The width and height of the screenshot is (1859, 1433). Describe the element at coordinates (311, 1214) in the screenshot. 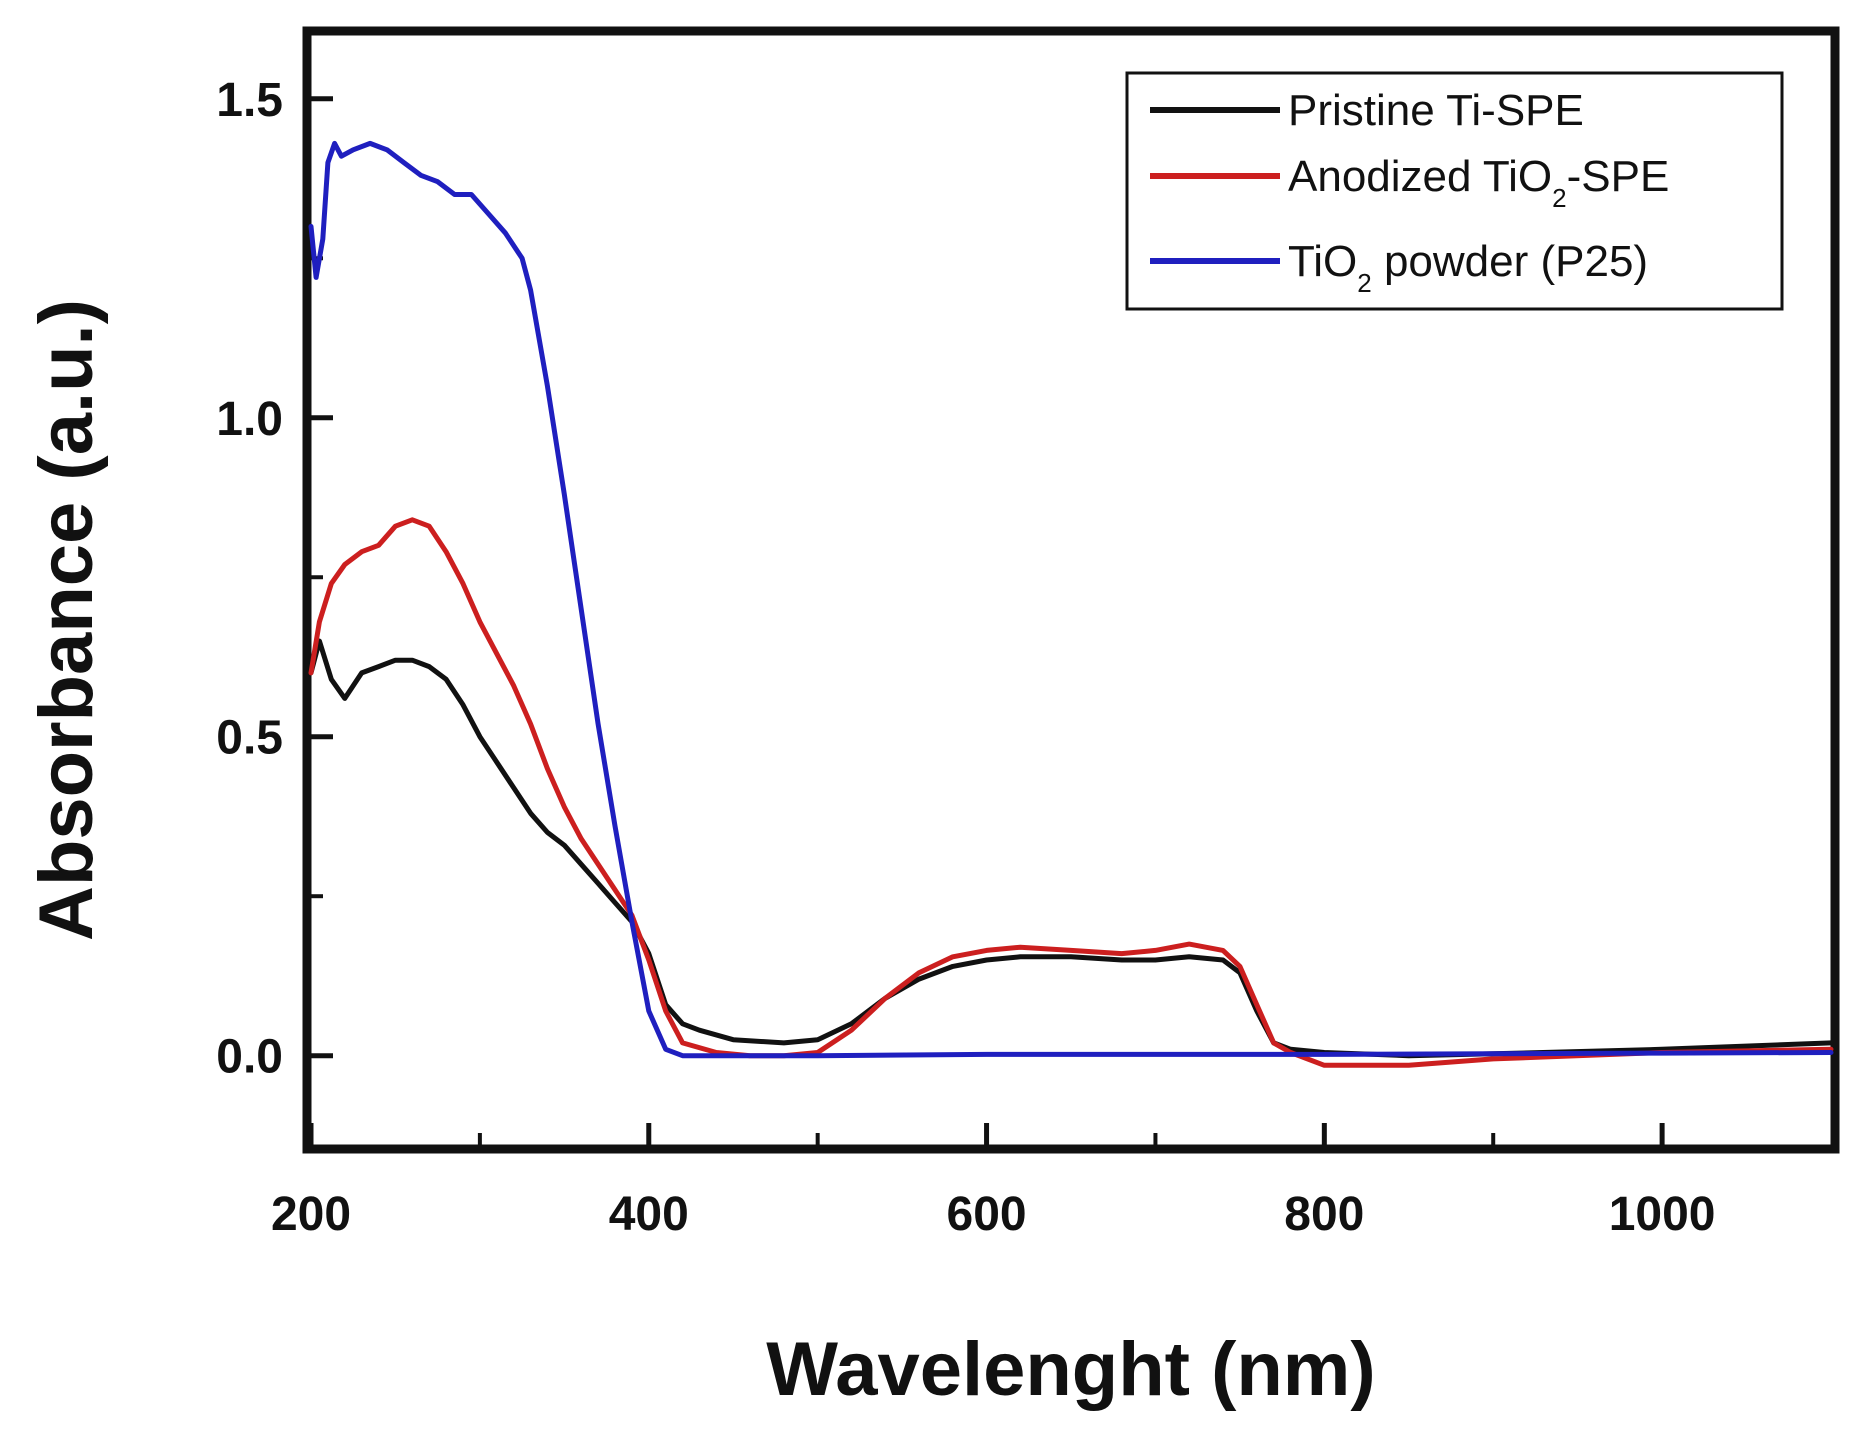

I see `x-tick-label: 200` at that location.